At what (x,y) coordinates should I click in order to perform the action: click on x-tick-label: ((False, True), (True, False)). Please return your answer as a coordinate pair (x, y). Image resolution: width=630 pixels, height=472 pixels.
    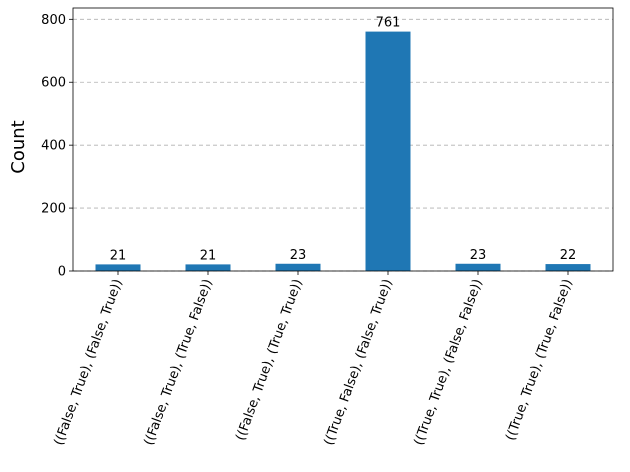
    Looking at the image, I should click on (179, 362).